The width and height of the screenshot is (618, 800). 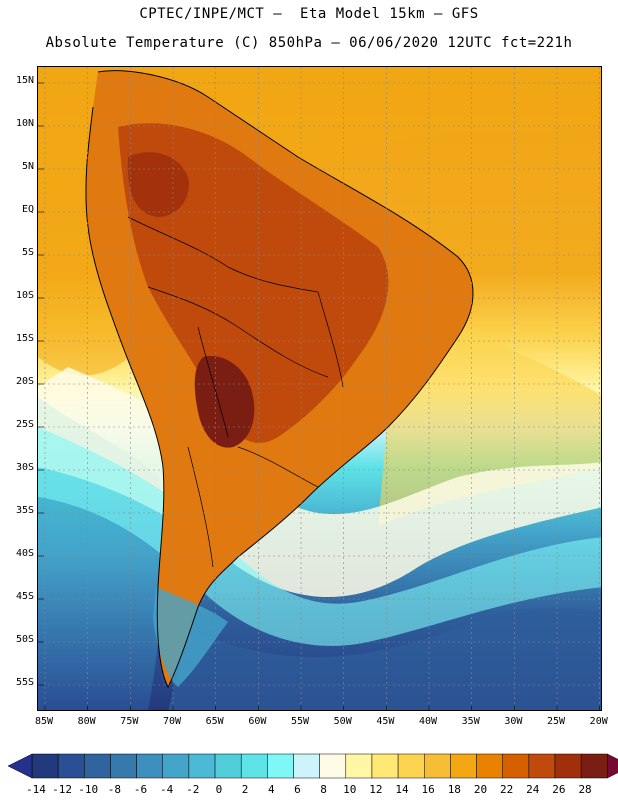 What do you see at coordinates (350, 789) in the screenshot?
I see `colorbar-label: 10` at bounding box center [350, 789].